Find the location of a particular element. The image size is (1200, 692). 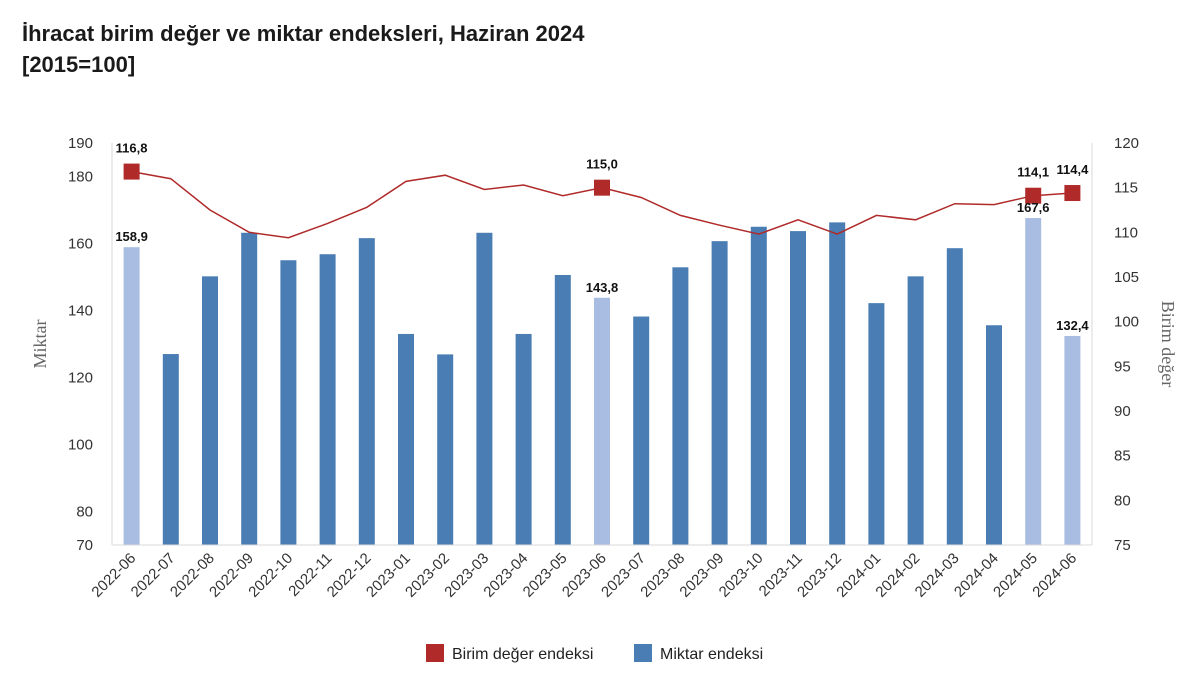

bar-label-2022-06: 158,9 is located at coordinates (131, 236).